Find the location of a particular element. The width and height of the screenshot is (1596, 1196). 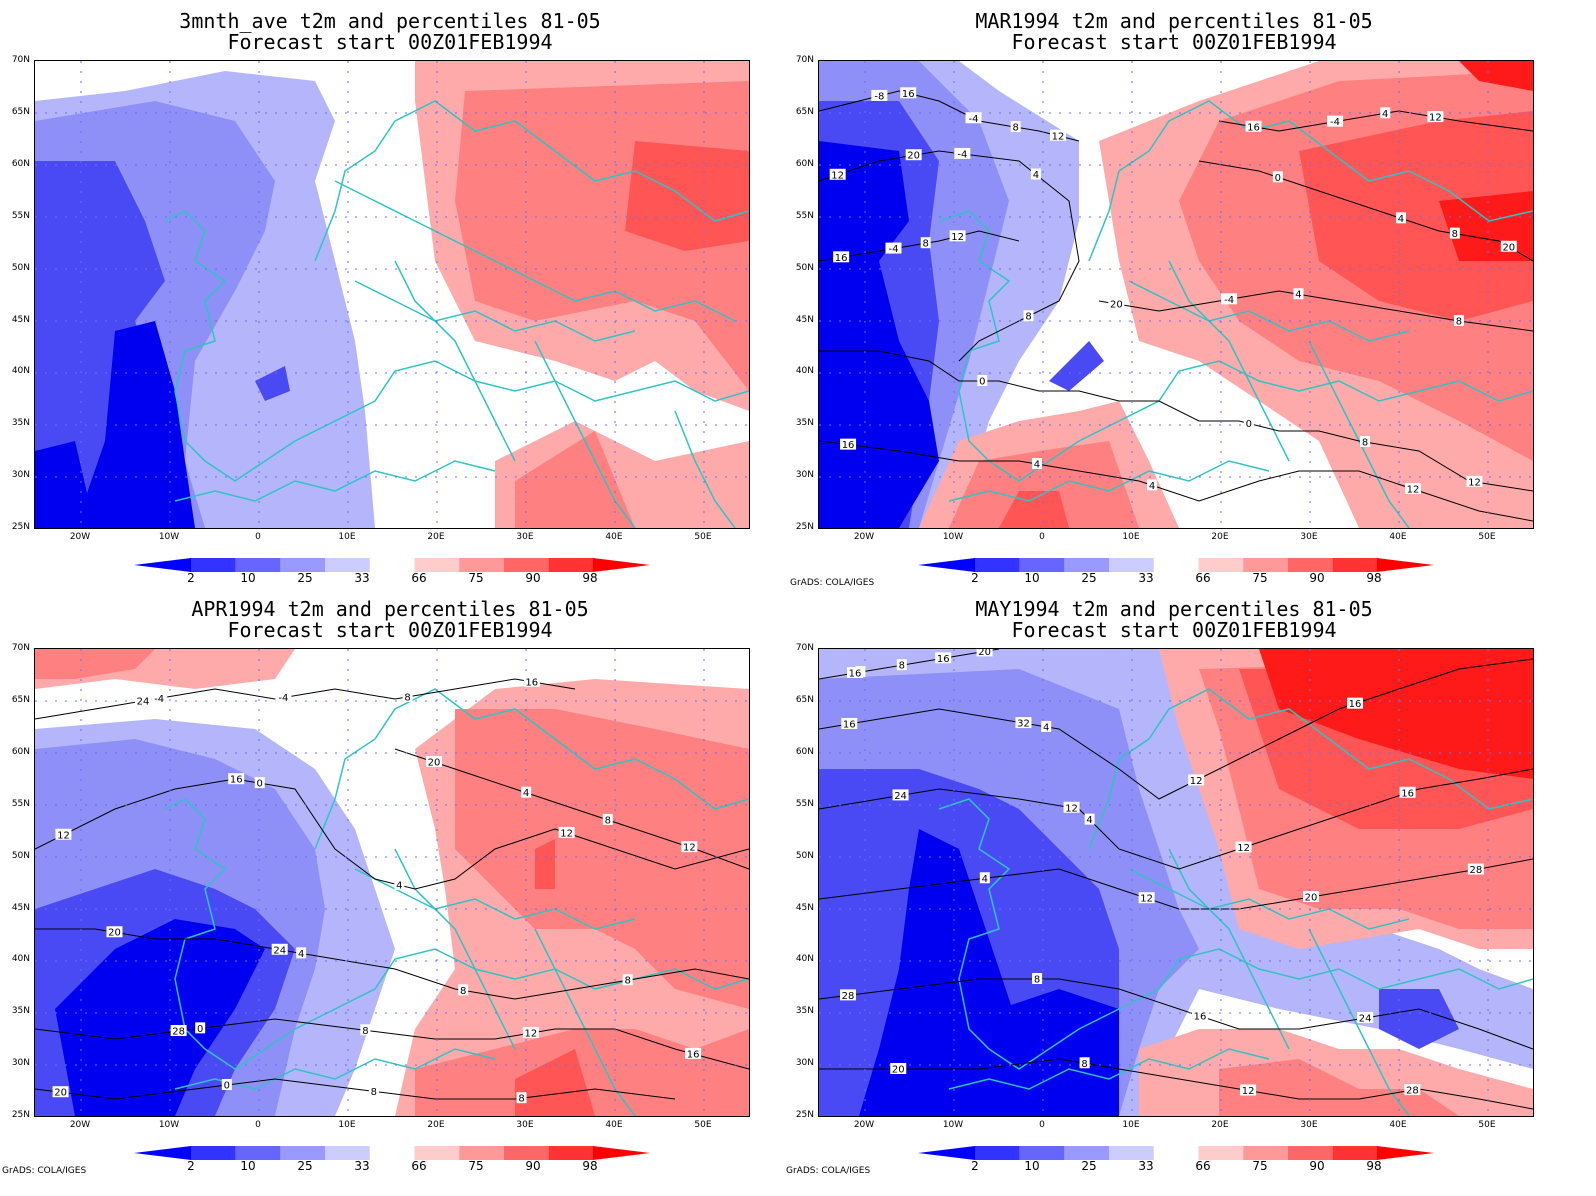

red-strong-region-north is located at coordinates (1496, 76).